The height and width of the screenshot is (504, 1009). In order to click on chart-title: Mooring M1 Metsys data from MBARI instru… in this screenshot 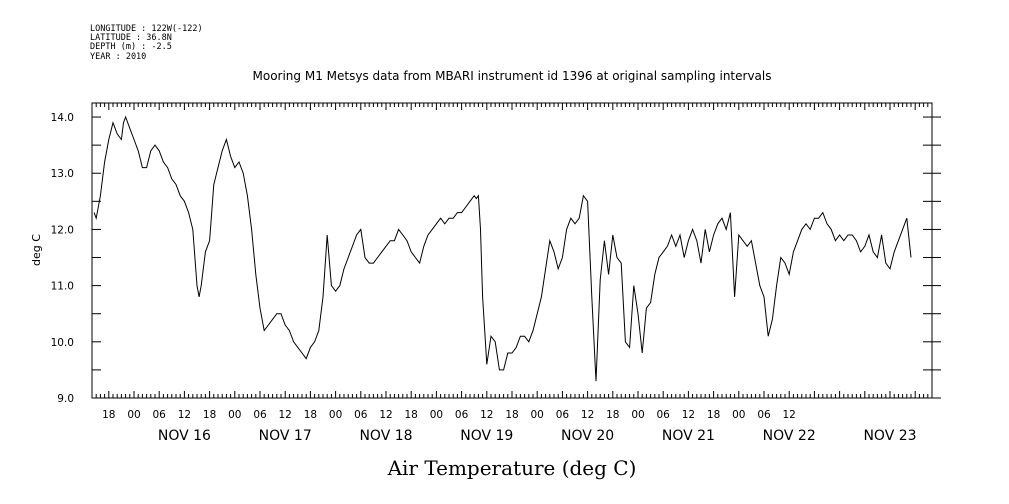, I will do `click(512, 76)`.